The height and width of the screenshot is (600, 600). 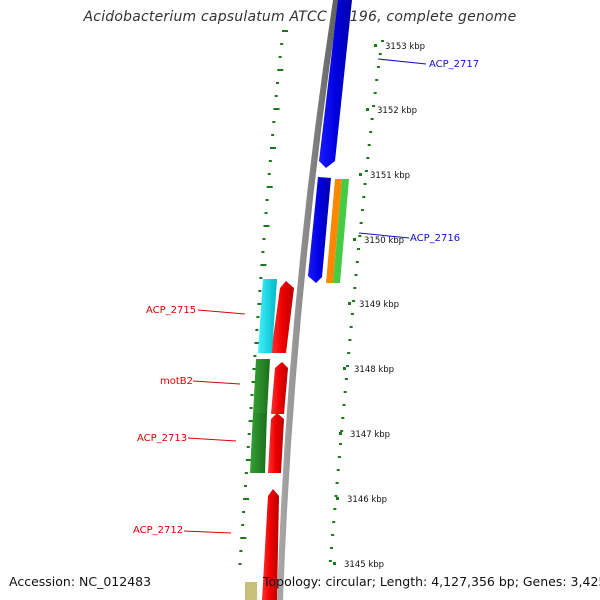 What do you see at coordinates (267, 316) in the screenshot?
I see `feature-cyan` at bounding box center [267, 316].